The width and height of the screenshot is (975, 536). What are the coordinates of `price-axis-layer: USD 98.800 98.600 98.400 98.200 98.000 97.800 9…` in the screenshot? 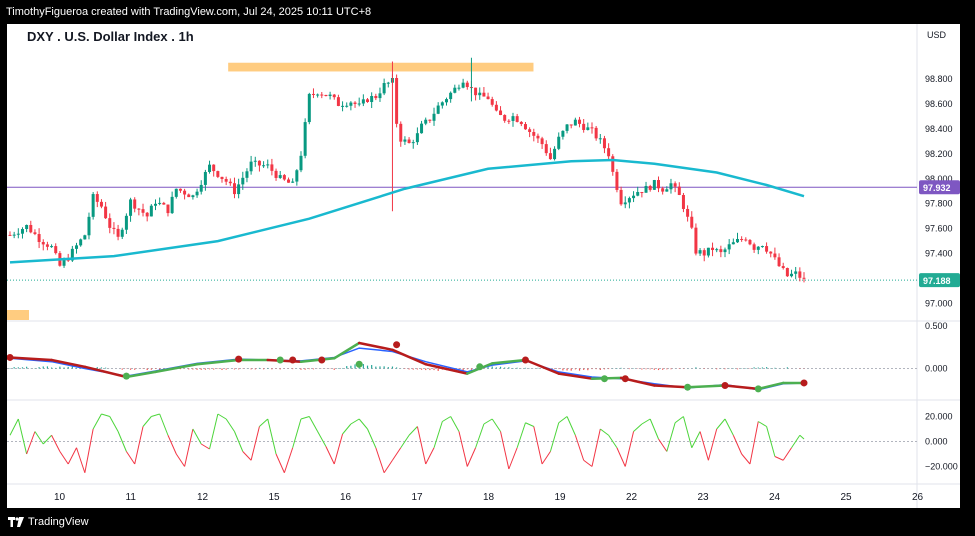 It's located at (939, 251).